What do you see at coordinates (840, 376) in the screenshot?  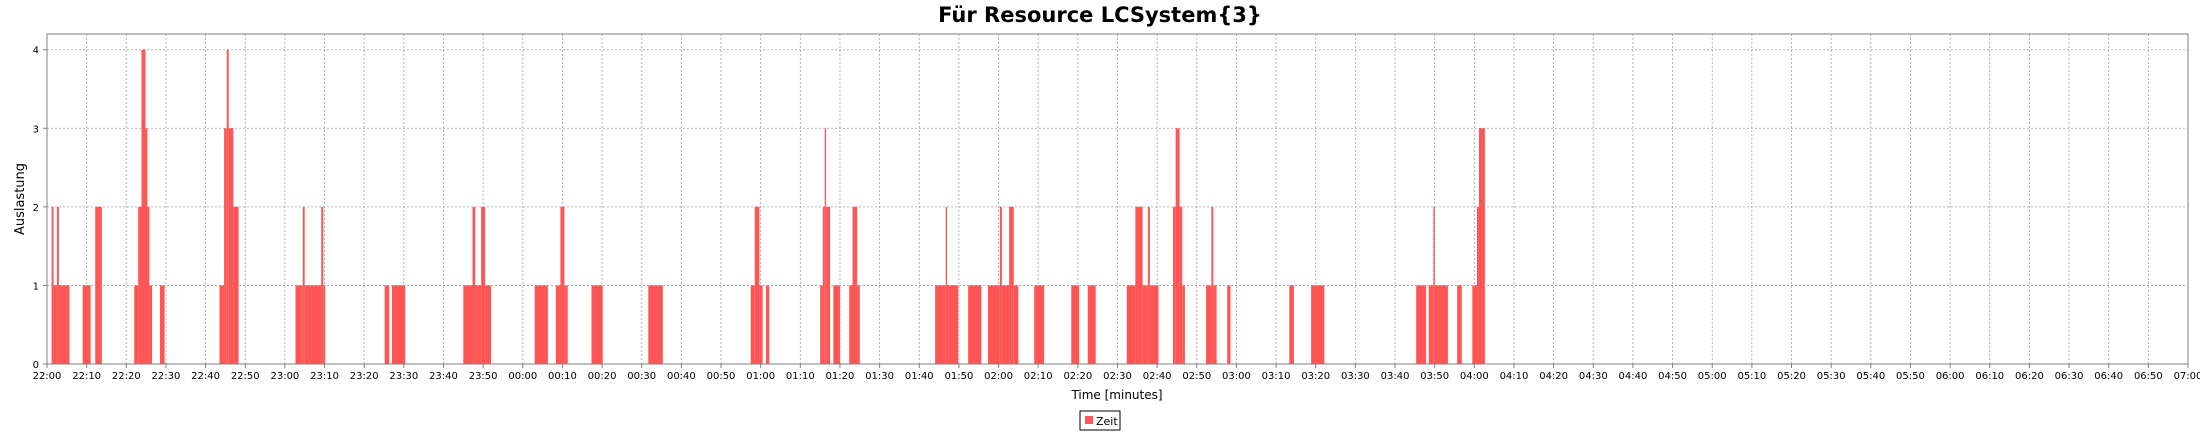 I see `x-tick-label: 01:20` at bounding box center [840, 376].